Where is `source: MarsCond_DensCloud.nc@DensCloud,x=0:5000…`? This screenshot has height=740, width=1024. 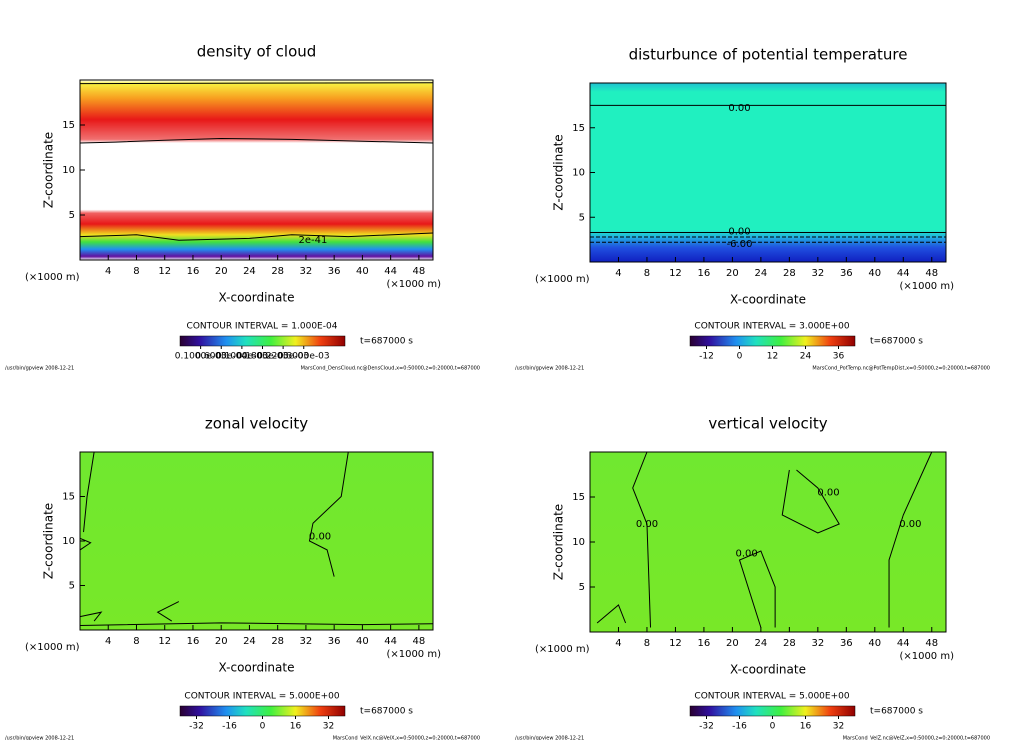
source: MarsCond_DensCloud.nc@DensCloud,x=0:5000… is located at coordinates (390, 369).